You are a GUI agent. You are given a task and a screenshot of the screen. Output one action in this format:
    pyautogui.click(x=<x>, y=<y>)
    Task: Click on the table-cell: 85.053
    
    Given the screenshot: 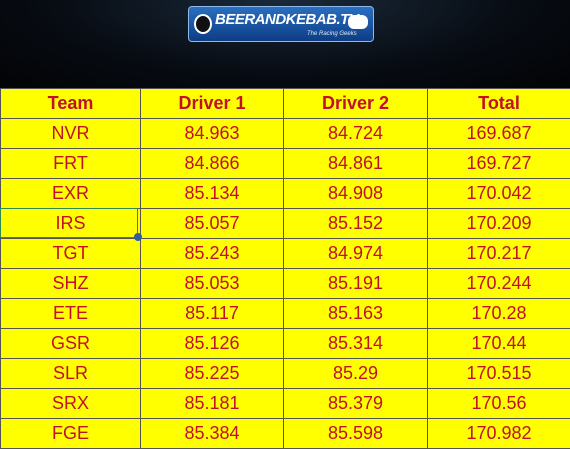 What is the action you would take?
    pyautogui.click(x=212, y=283)
    